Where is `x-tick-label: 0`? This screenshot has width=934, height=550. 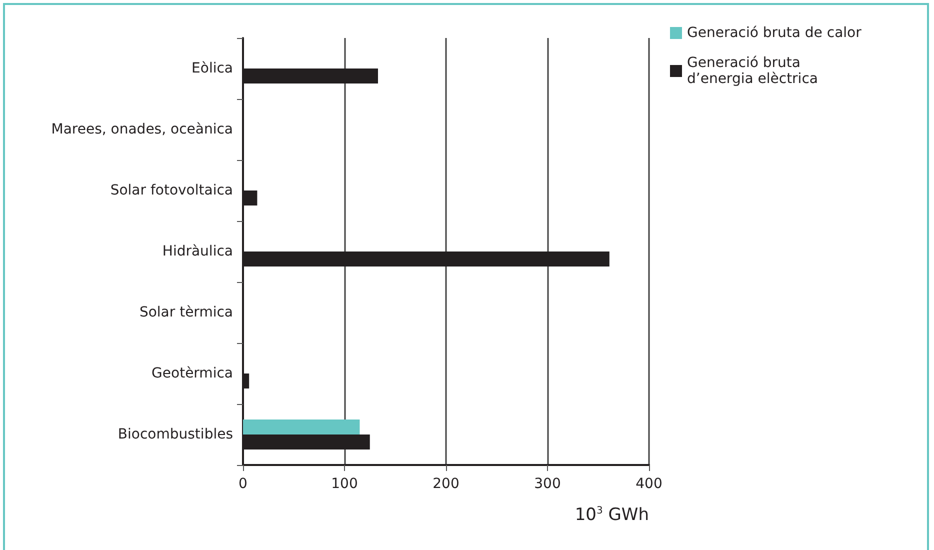
x-tick-label: 0 is located at coordinates (243, 484).